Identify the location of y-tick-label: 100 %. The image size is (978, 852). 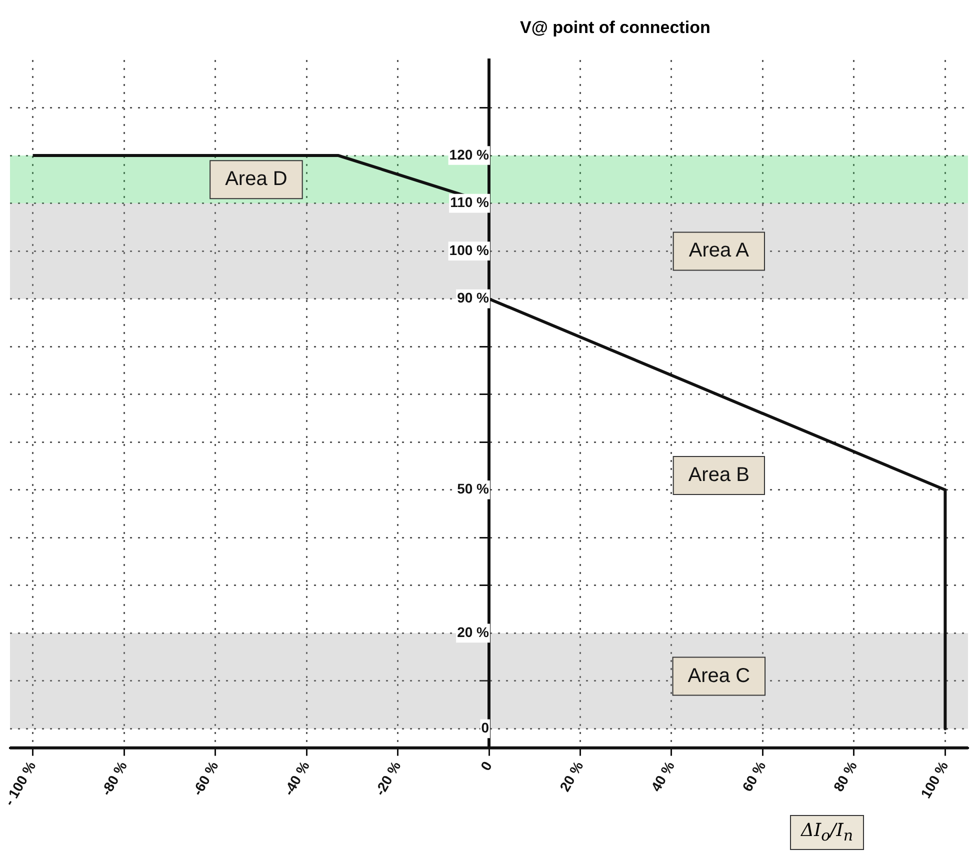
(469, 250).